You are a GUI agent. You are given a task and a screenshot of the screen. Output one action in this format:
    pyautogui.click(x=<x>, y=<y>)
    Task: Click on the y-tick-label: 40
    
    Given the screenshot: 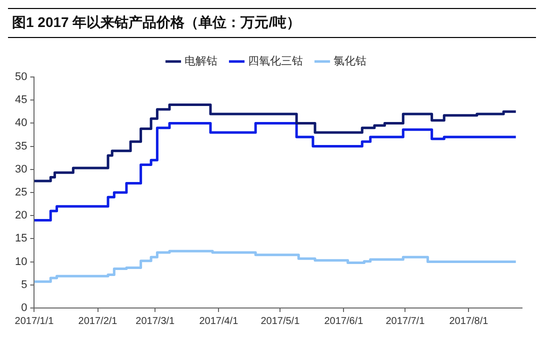 What is the action you would take?
    pyautogui.click(x=21, y=123)
    